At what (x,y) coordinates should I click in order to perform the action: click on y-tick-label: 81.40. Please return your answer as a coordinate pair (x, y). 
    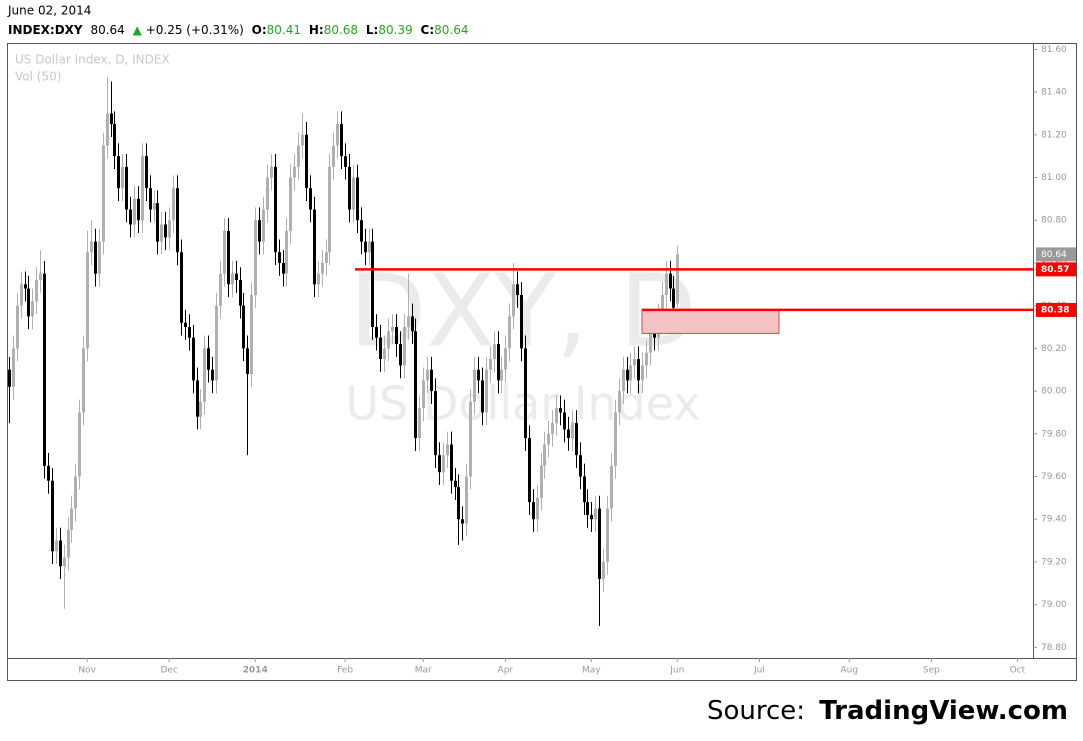
    Looking at the image, I should click on (1054, 93).